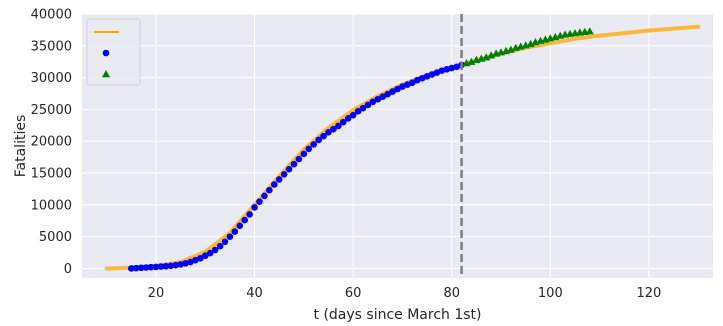 This screenshot has width=723, height=326. Describe the element at coordinates (51, 110) in the screenshot. I see `y-tick-label: 25000` at that location.